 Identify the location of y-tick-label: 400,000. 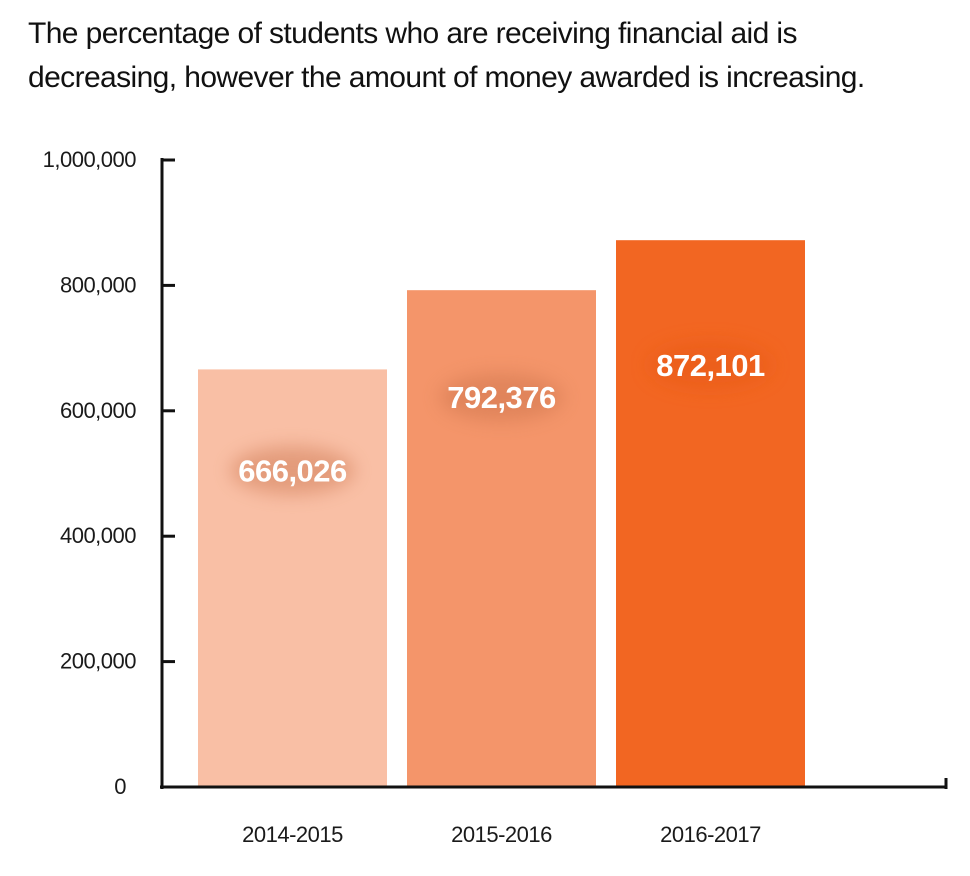
(98, 535).